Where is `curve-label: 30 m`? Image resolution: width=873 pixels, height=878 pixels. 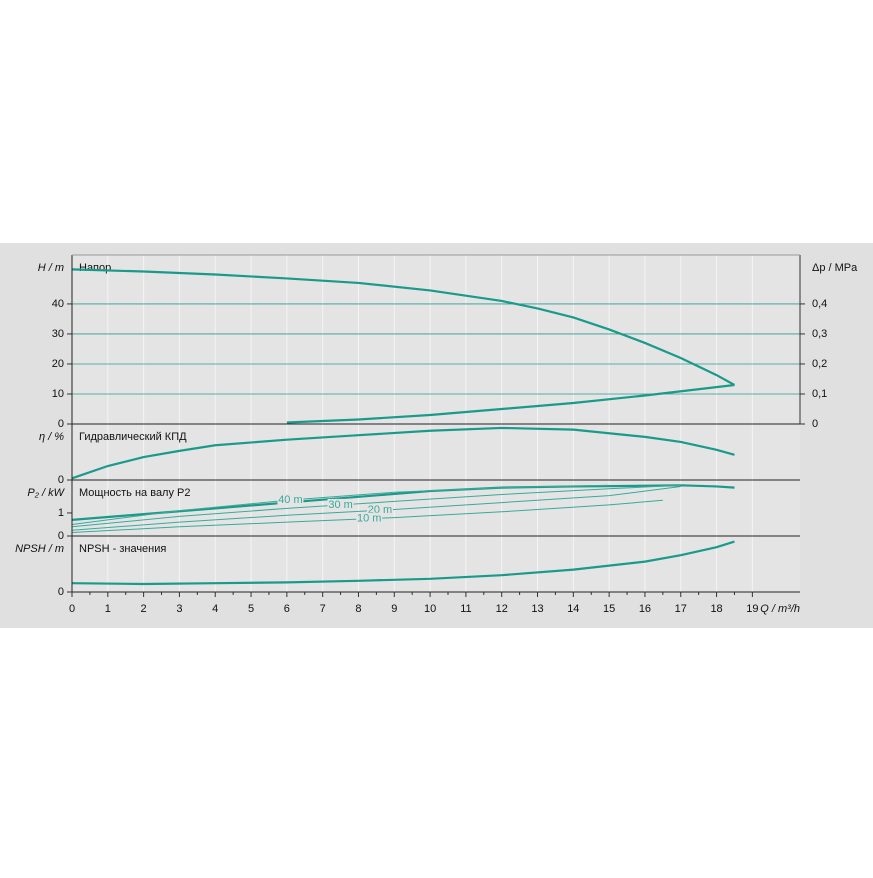
curve-label: 30 m is located at coordinates (340, 505).